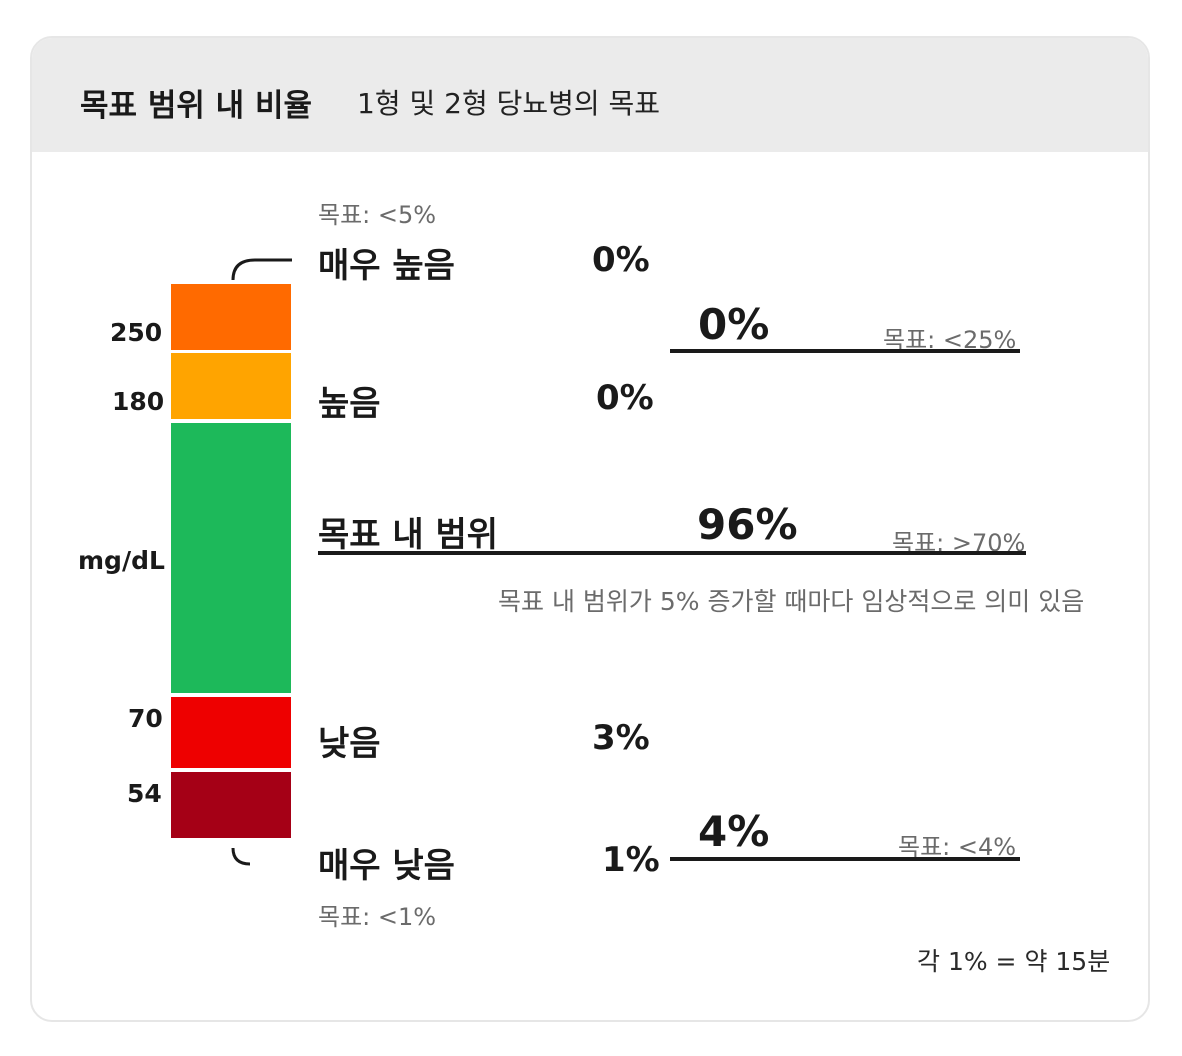  Describe the element at coordinates (791, 601) in the screenshot. I see `tir-clinical-note: 목표 내 범위가 5% 증가할 때마다 임상적으로 의미 있음` at that location.